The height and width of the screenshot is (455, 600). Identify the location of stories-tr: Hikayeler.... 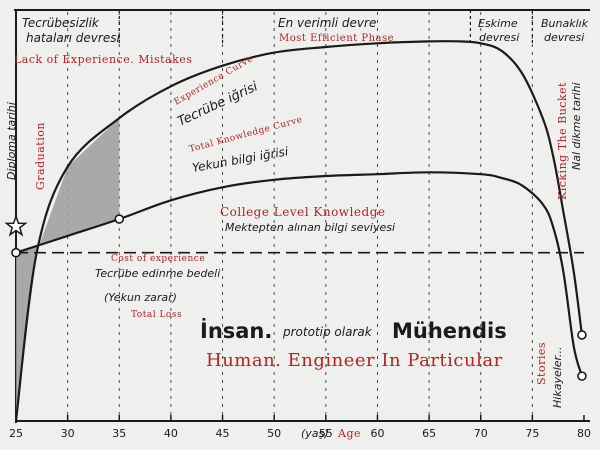
(557, 377).